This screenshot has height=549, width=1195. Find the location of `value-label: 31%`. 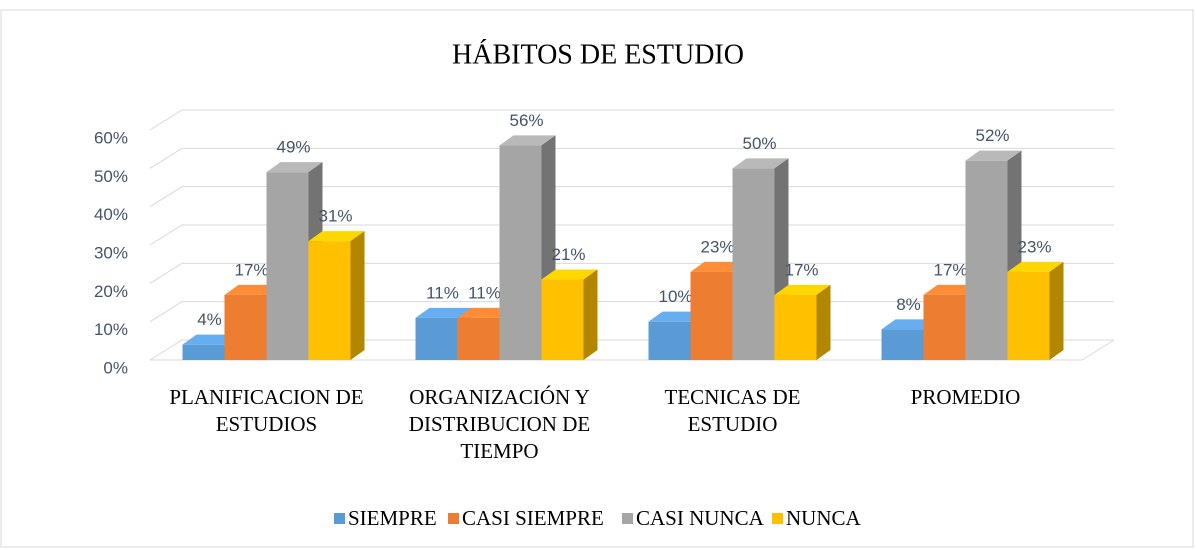

value-label: 31% is located at coordinates (335, 216).